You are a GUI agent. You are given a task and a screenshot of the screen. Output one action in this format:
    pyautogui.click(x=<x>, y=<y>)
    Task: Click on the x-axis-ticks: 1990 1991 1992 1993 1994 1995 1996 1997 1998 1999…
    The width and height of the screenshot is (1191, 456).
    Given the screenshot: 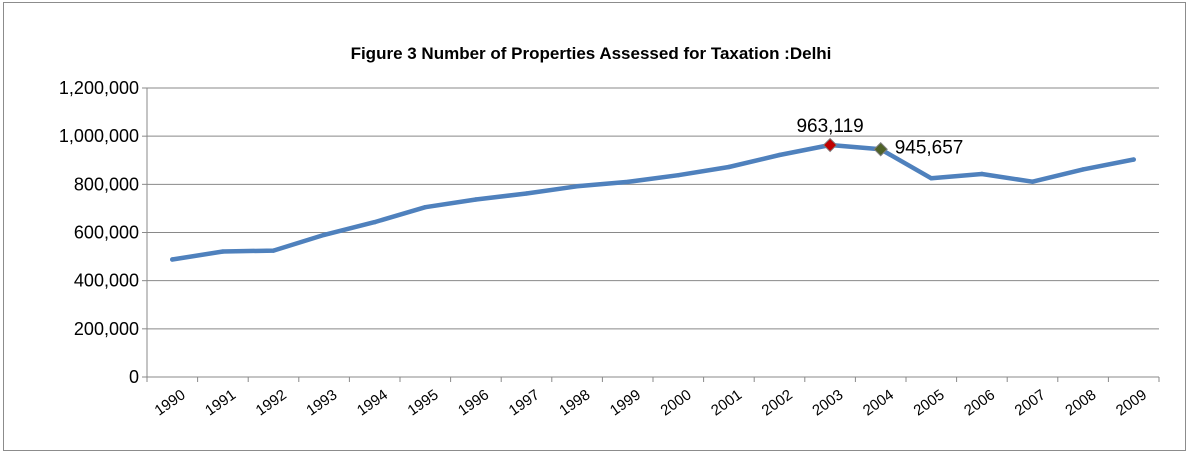 What is the action you would take?
    pyautogui.click(x=651, y=402)
    